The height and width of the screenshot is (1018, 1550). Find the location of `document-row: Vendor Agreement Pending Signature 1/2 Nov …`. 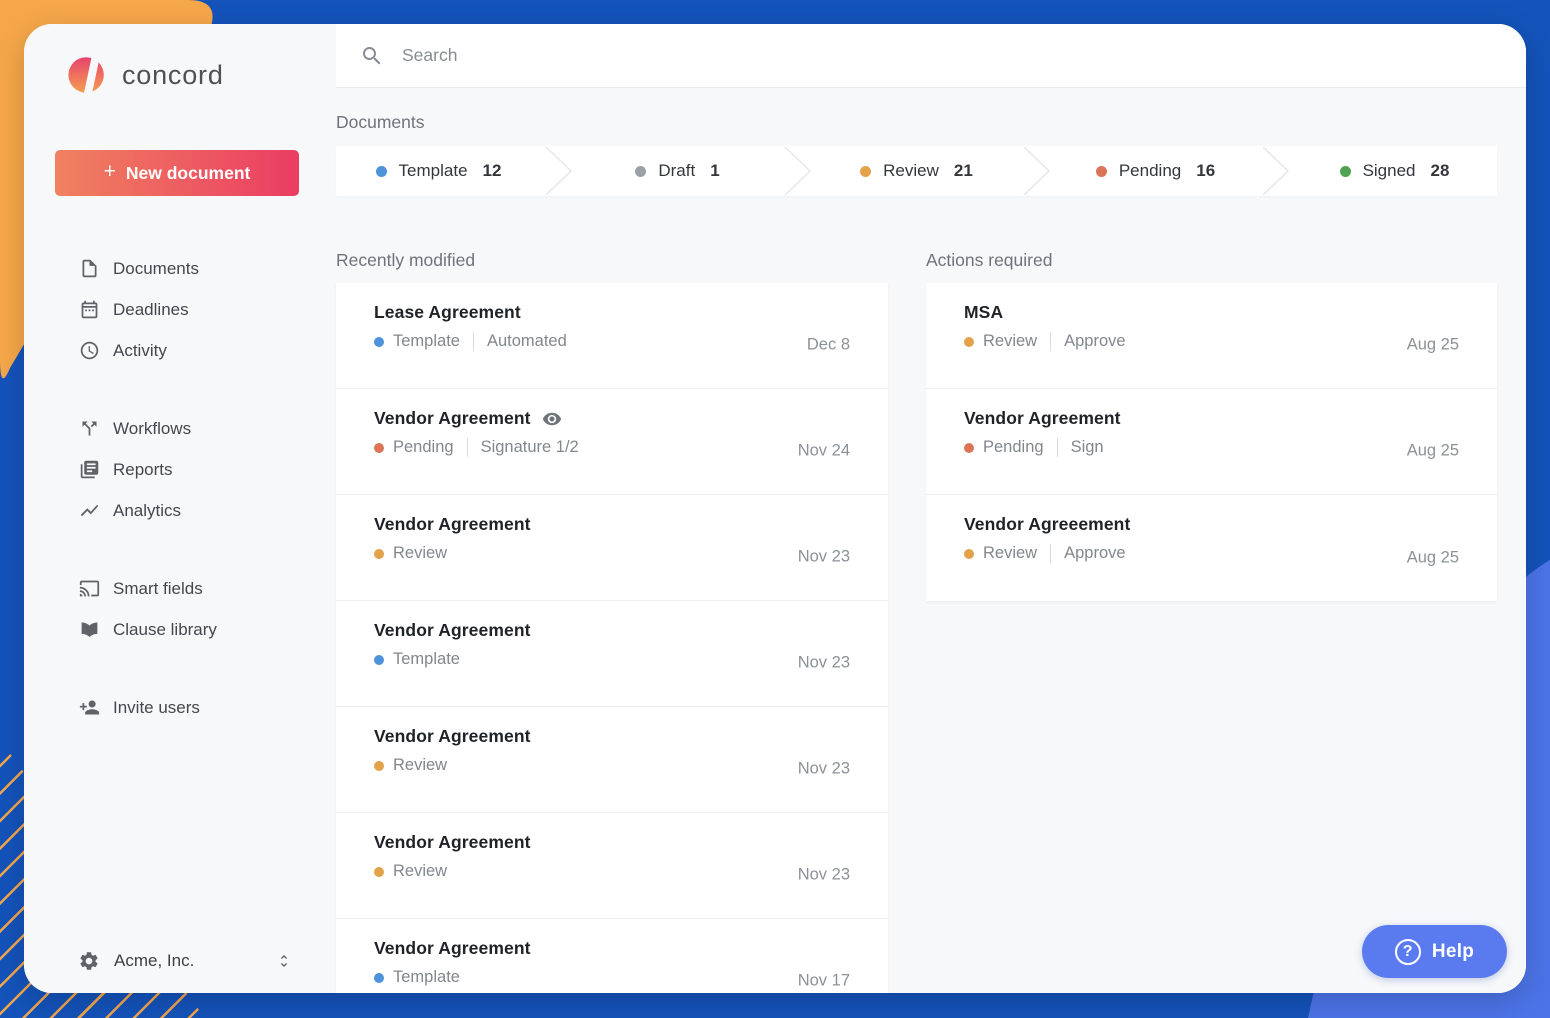

document-row: Vendor Agreement Pending Signature 1/2 Nov … is located at coordinates (612, 451).